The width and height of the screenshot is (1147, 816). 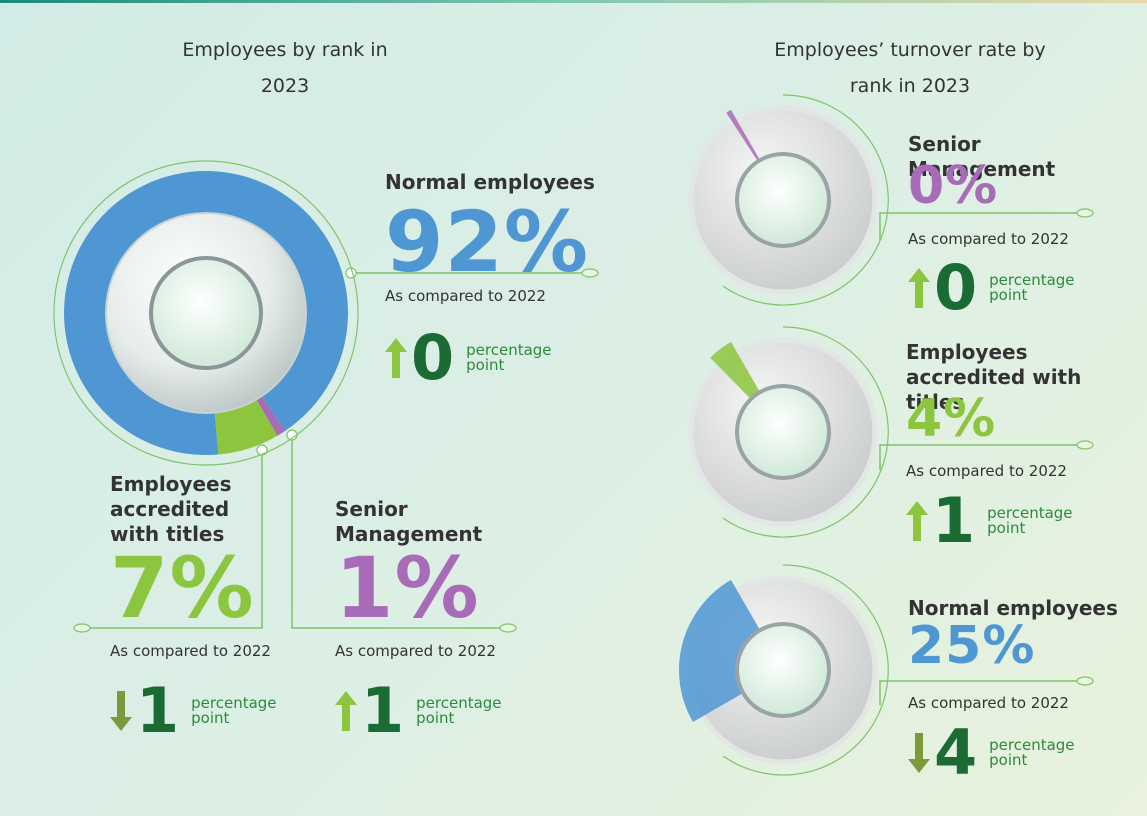 What do you see at coordinates (951, 419) in the screenshot?
I see `value-label: 4%` at bounding box center [951, 419].